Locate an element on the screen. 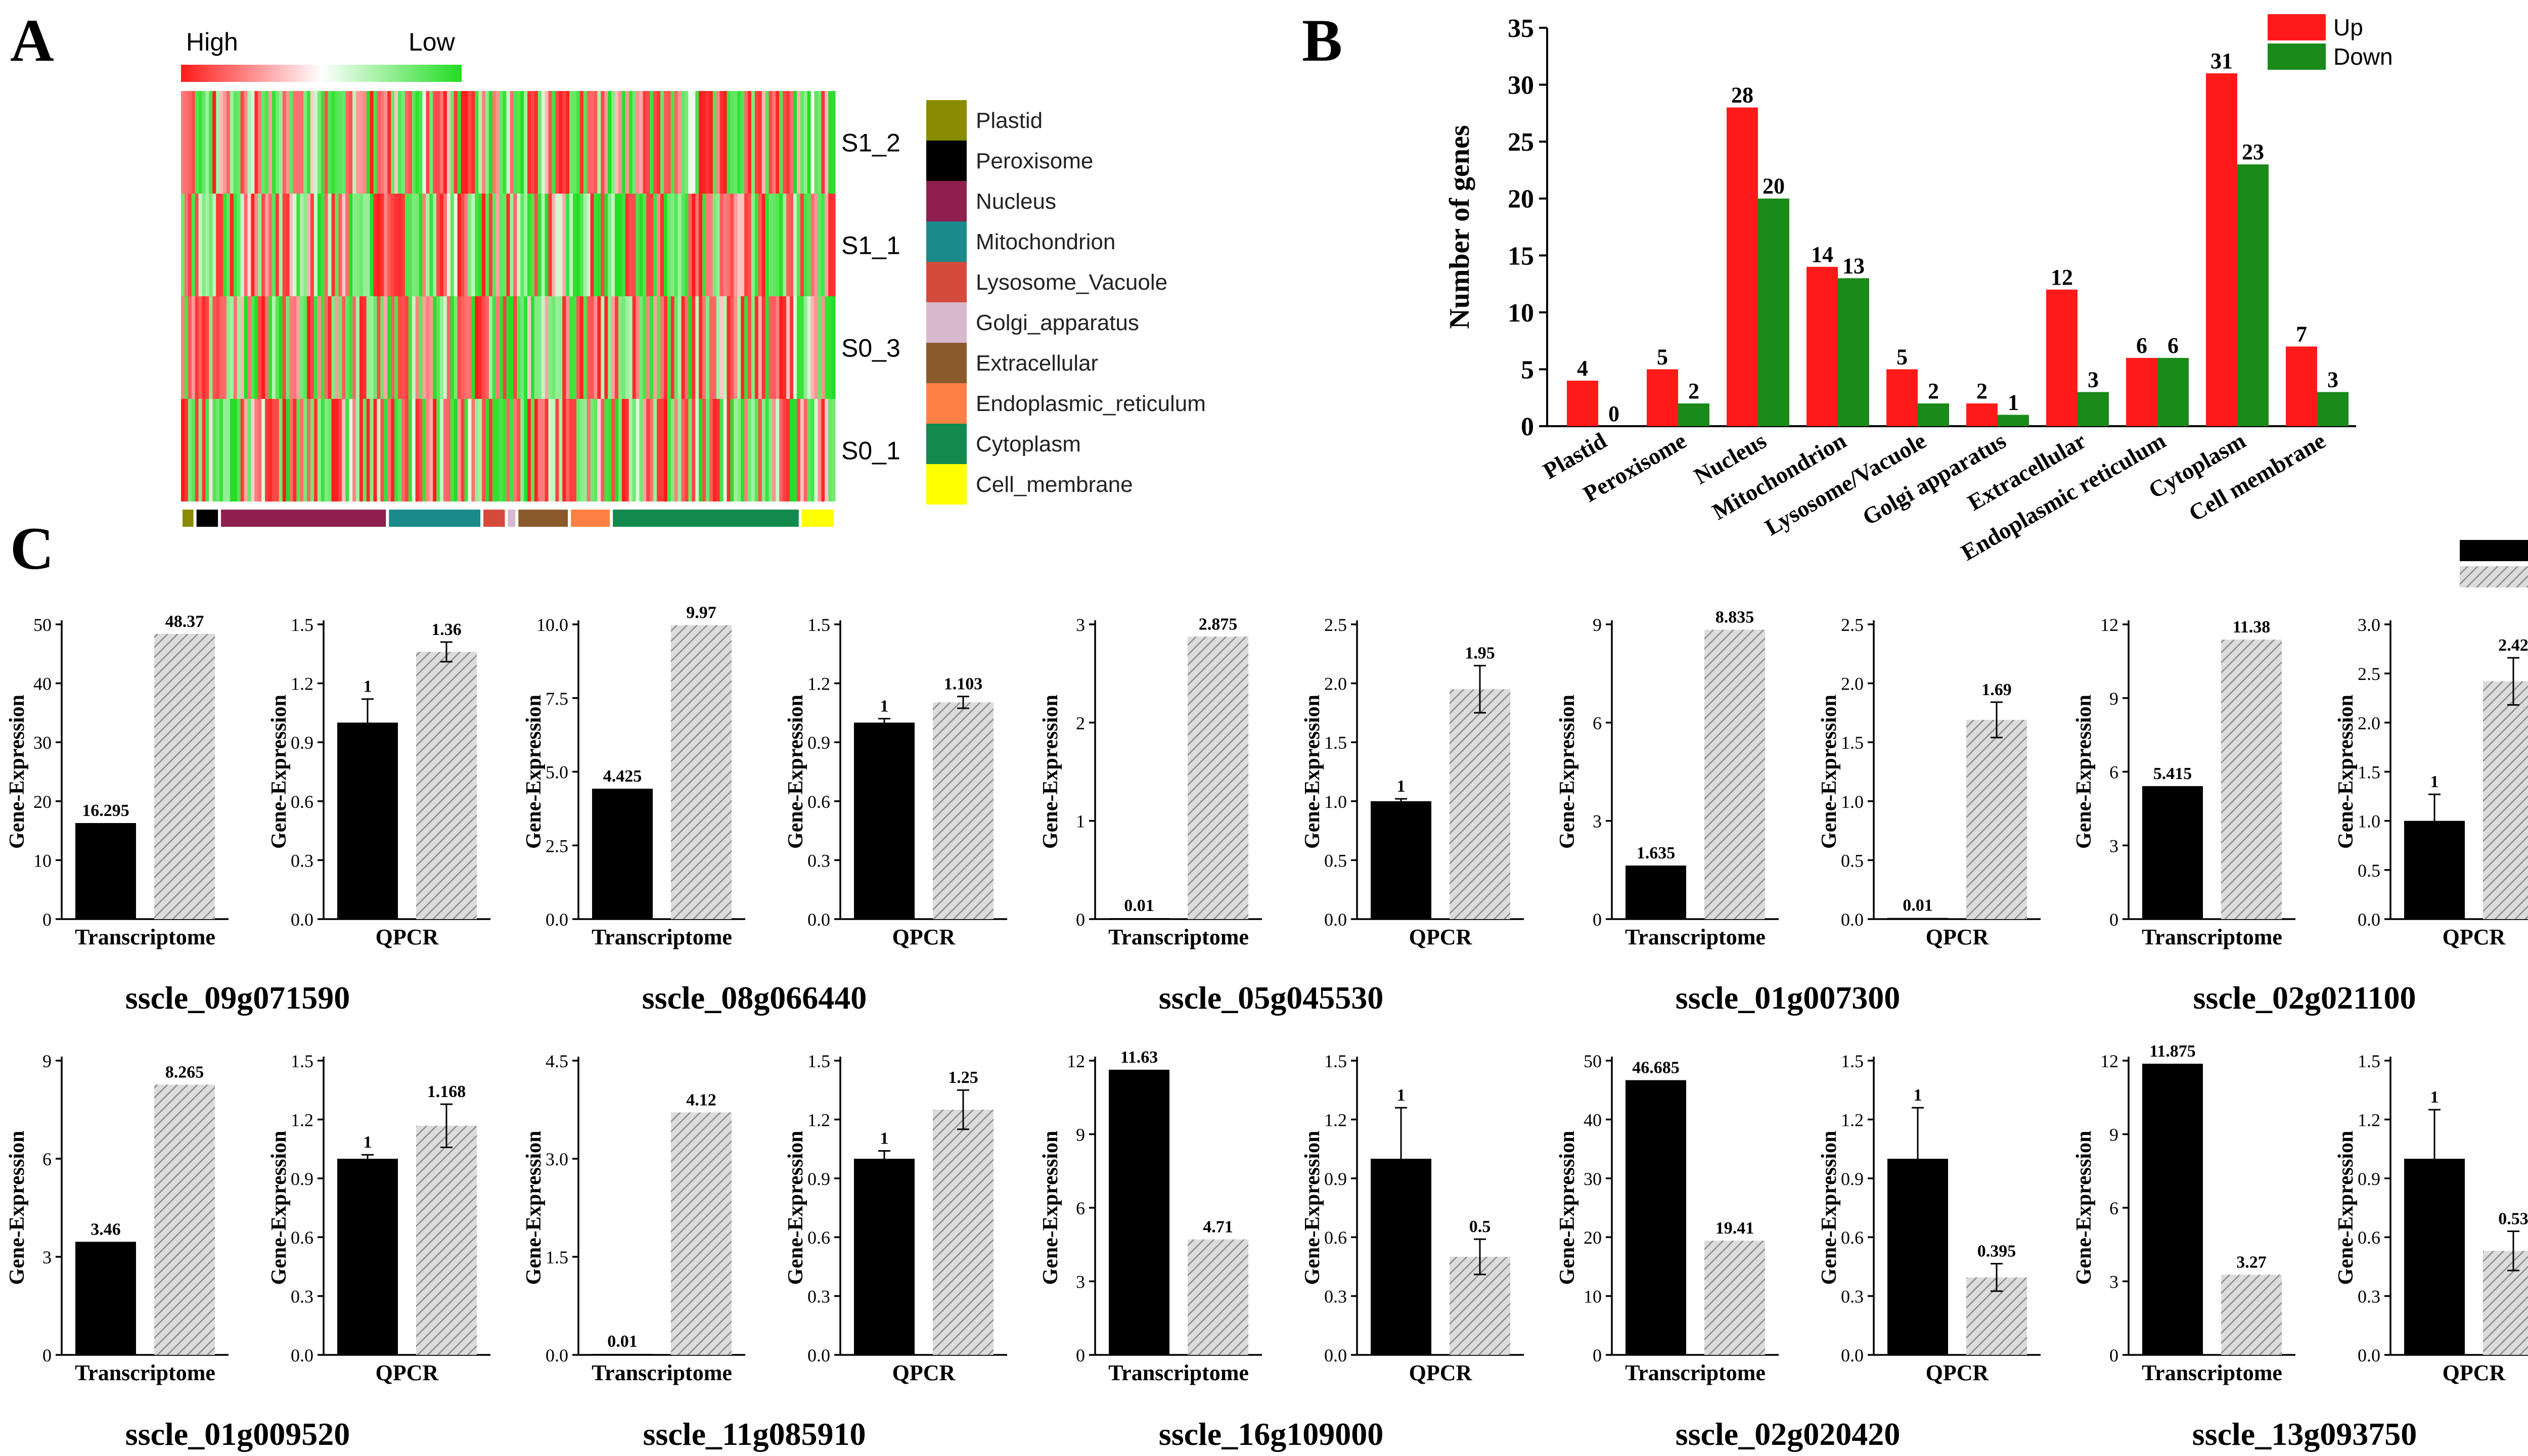  bar-value-label: 11.875 is located at coordinates (2172, 1051).